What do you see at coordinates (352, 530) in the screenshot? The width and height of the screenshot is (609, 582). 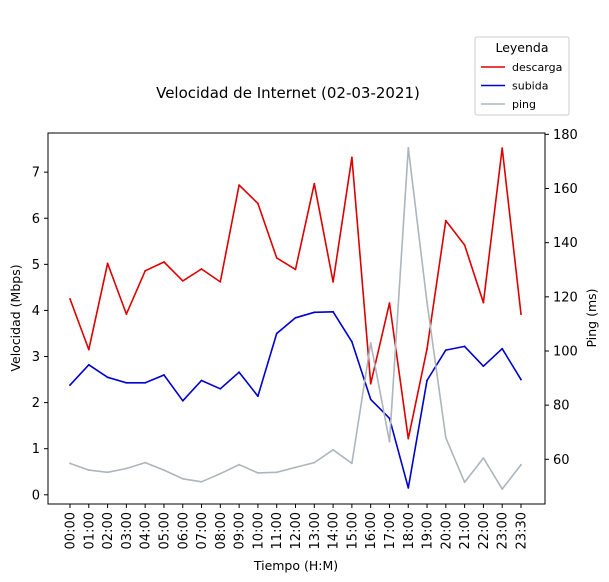 I see `x-tick-label: 15:00` at bounding box center [352, 530].